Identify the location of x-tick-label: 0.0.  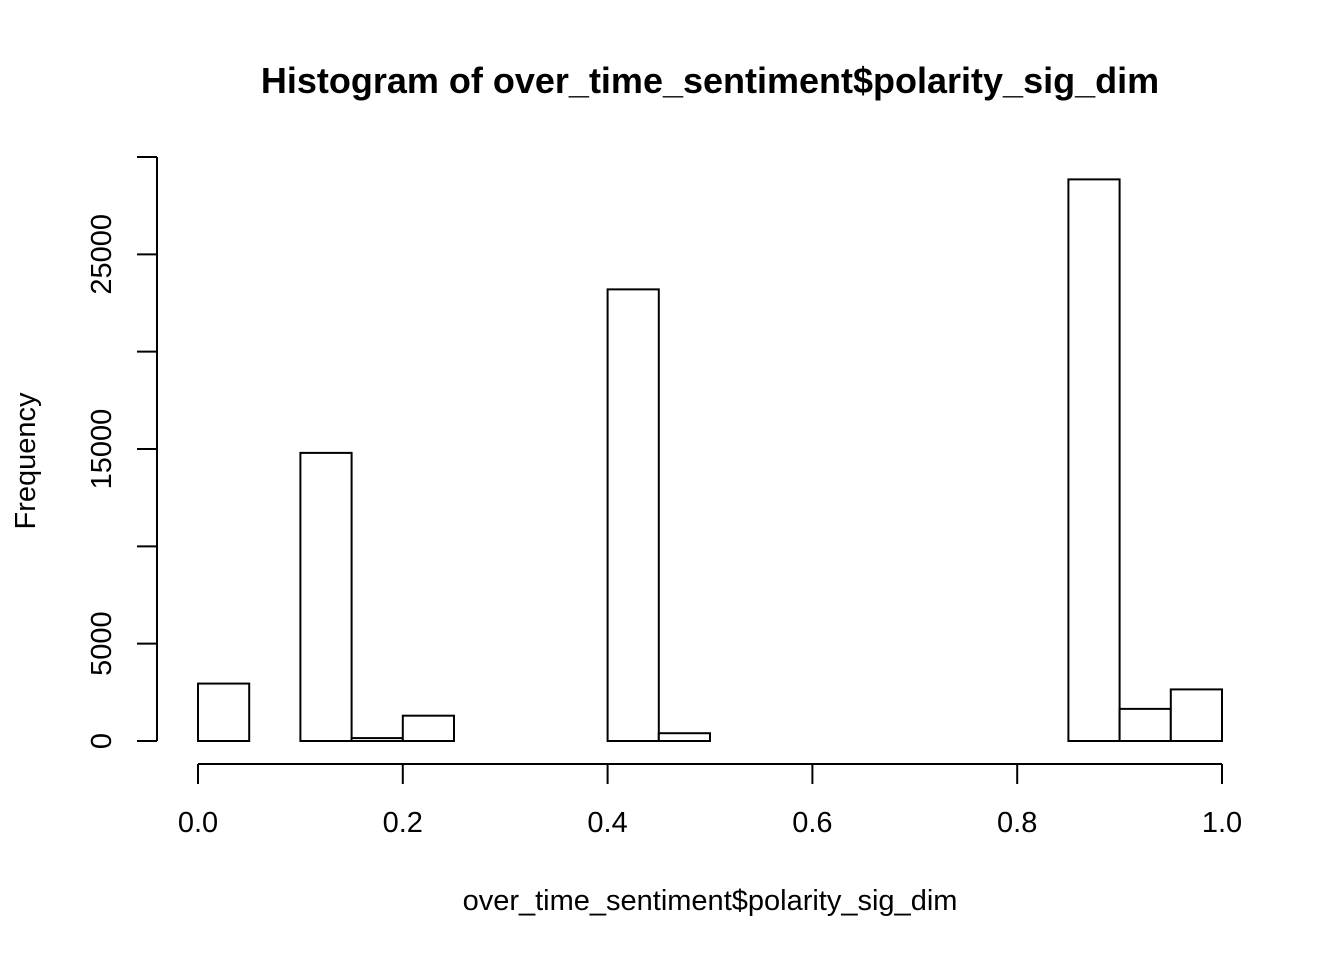
(198, 823).